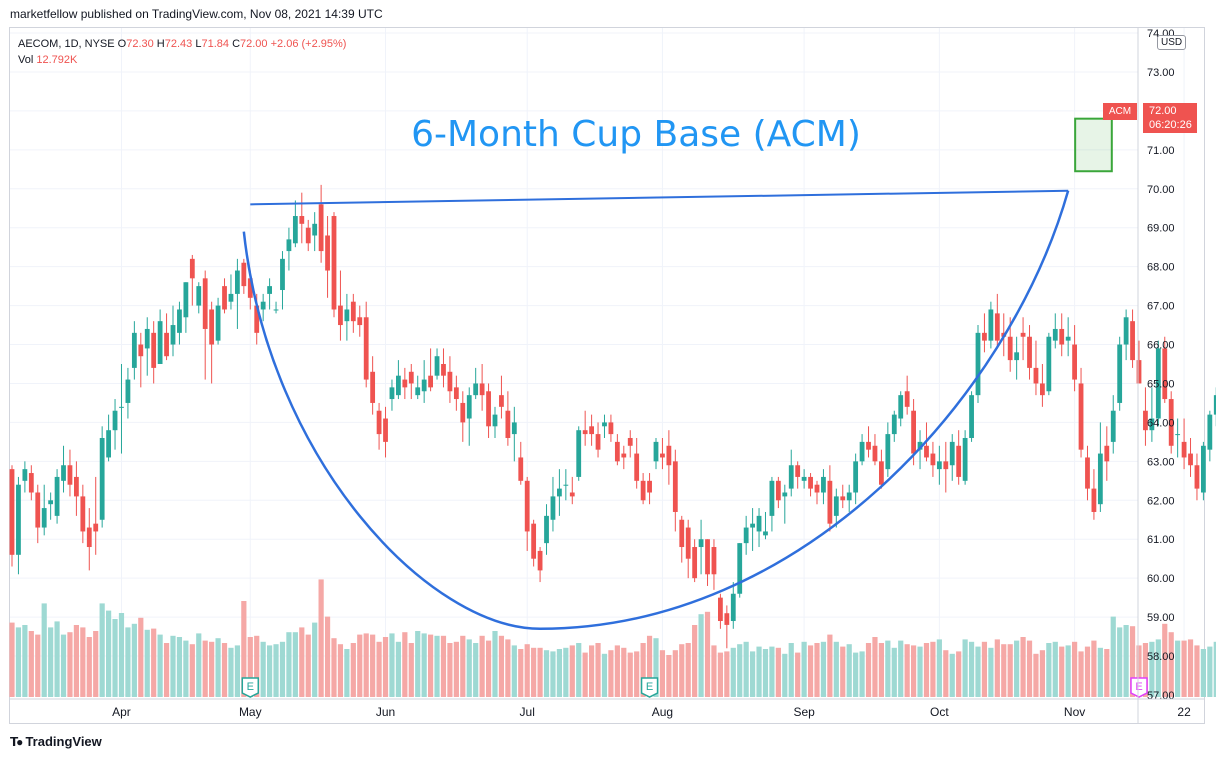 The height and width of the screenshot is (760, 1216). What do you see at coordinates (17, 741) in the screenshot?
I see `tradingview-logo-icon: 𝗧●` at bounding box center [17, 741].